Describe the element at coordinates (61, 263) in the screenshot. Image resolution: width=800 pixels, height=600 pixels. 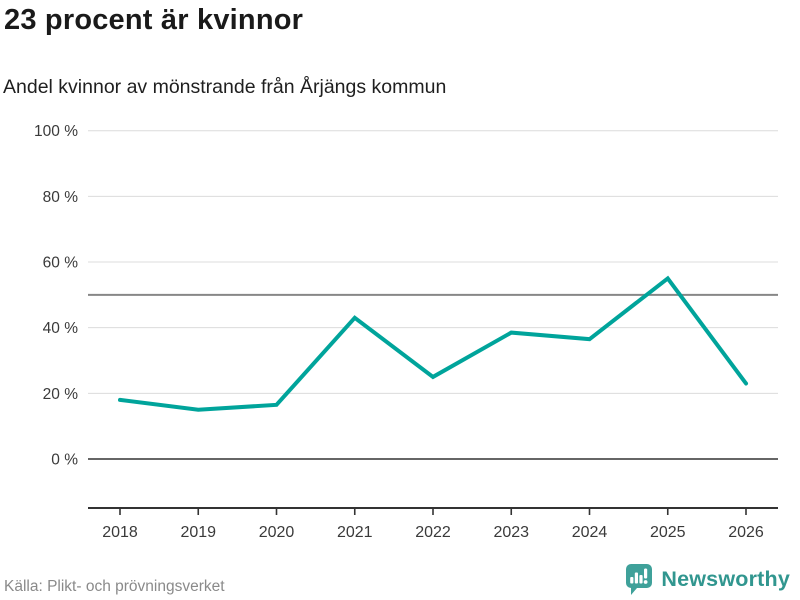
I see `y-axis-label: 60 %` at that location.